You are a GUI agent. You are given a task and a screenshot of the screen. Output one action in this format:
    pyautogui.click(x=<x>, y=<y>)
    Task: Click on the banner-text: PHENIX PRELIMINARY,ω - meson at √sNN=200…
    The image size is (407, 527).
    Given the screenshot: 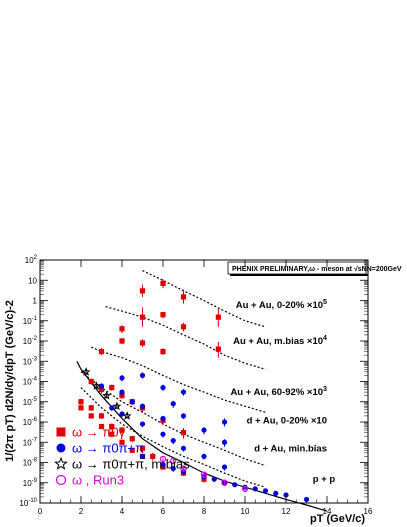 What is the action you would take?
    pyautogui.click(x=317, y=269)
    